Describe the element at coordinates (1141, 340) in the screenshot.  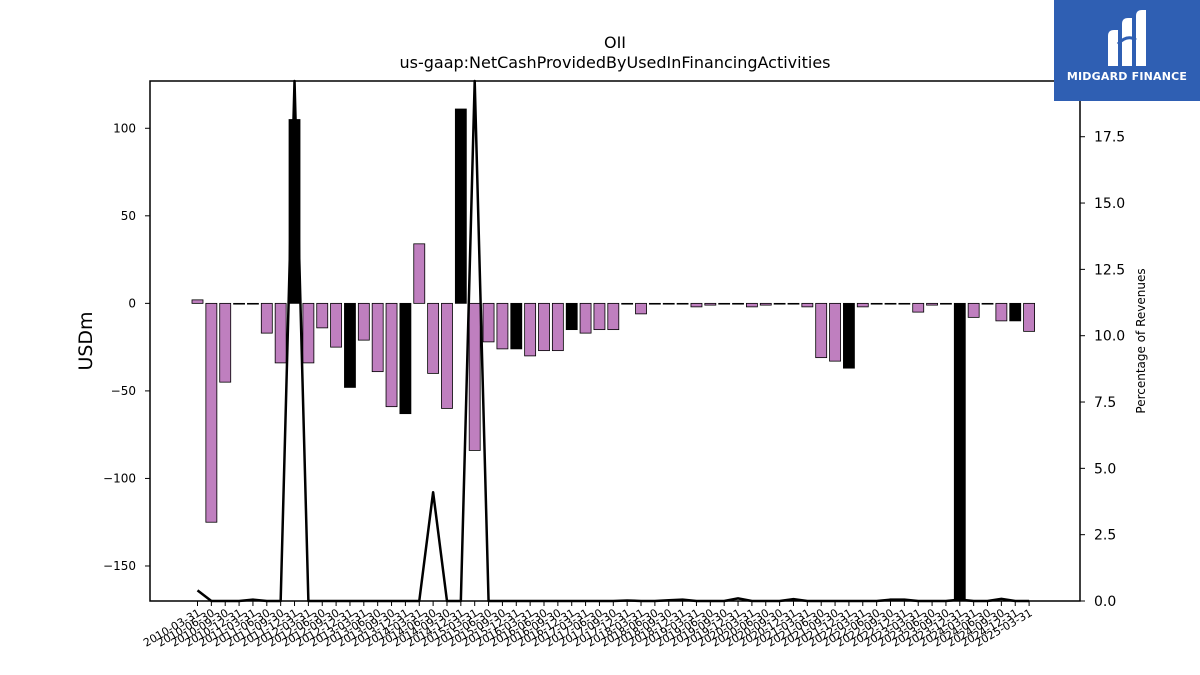
I see `y2-axis-label: Percentage of Revenues` at that location.